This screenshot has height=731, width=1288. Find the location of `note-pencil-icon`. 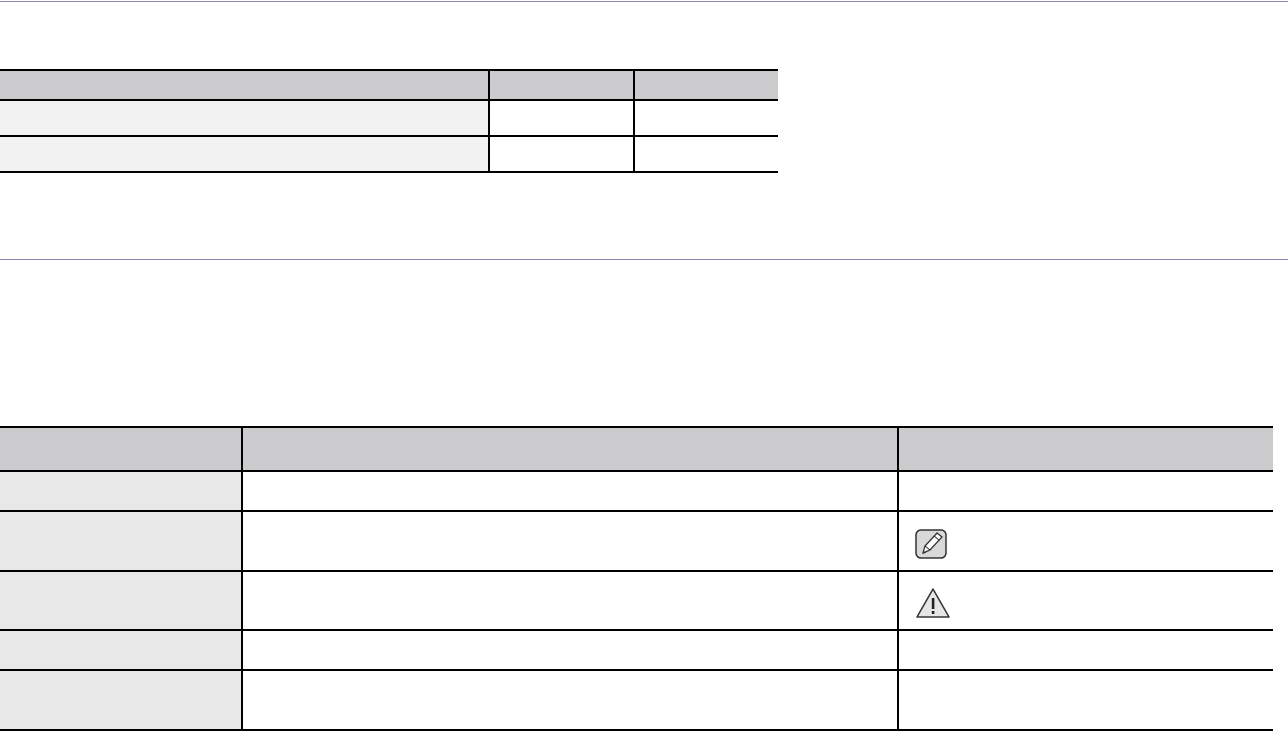

note-pencil-icon is located at coordinates (931, 546).